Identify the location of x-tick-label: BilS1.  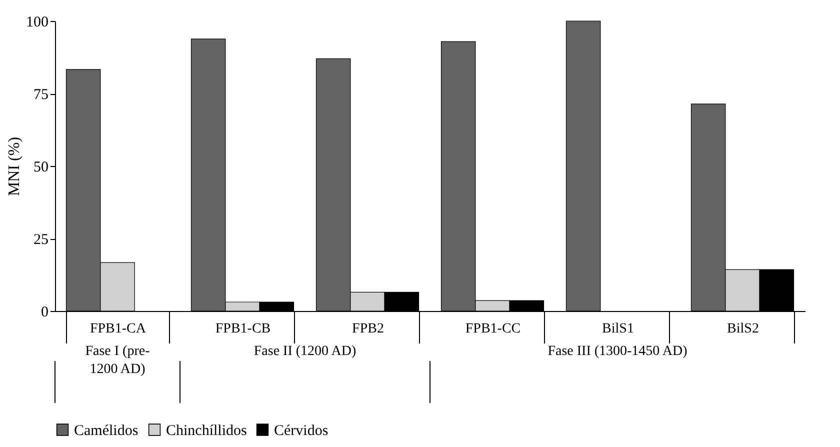
(618, 329).